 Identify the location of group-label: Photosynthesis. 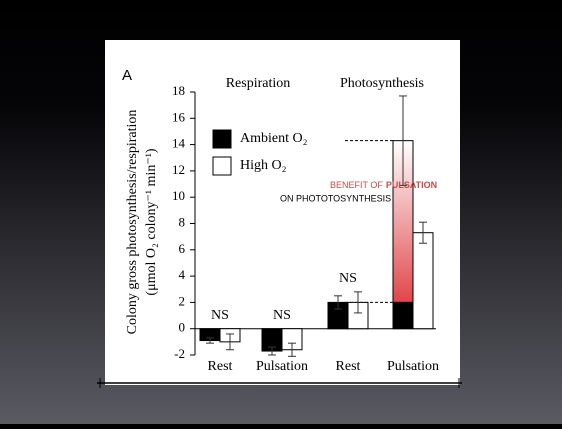
(382, 83).